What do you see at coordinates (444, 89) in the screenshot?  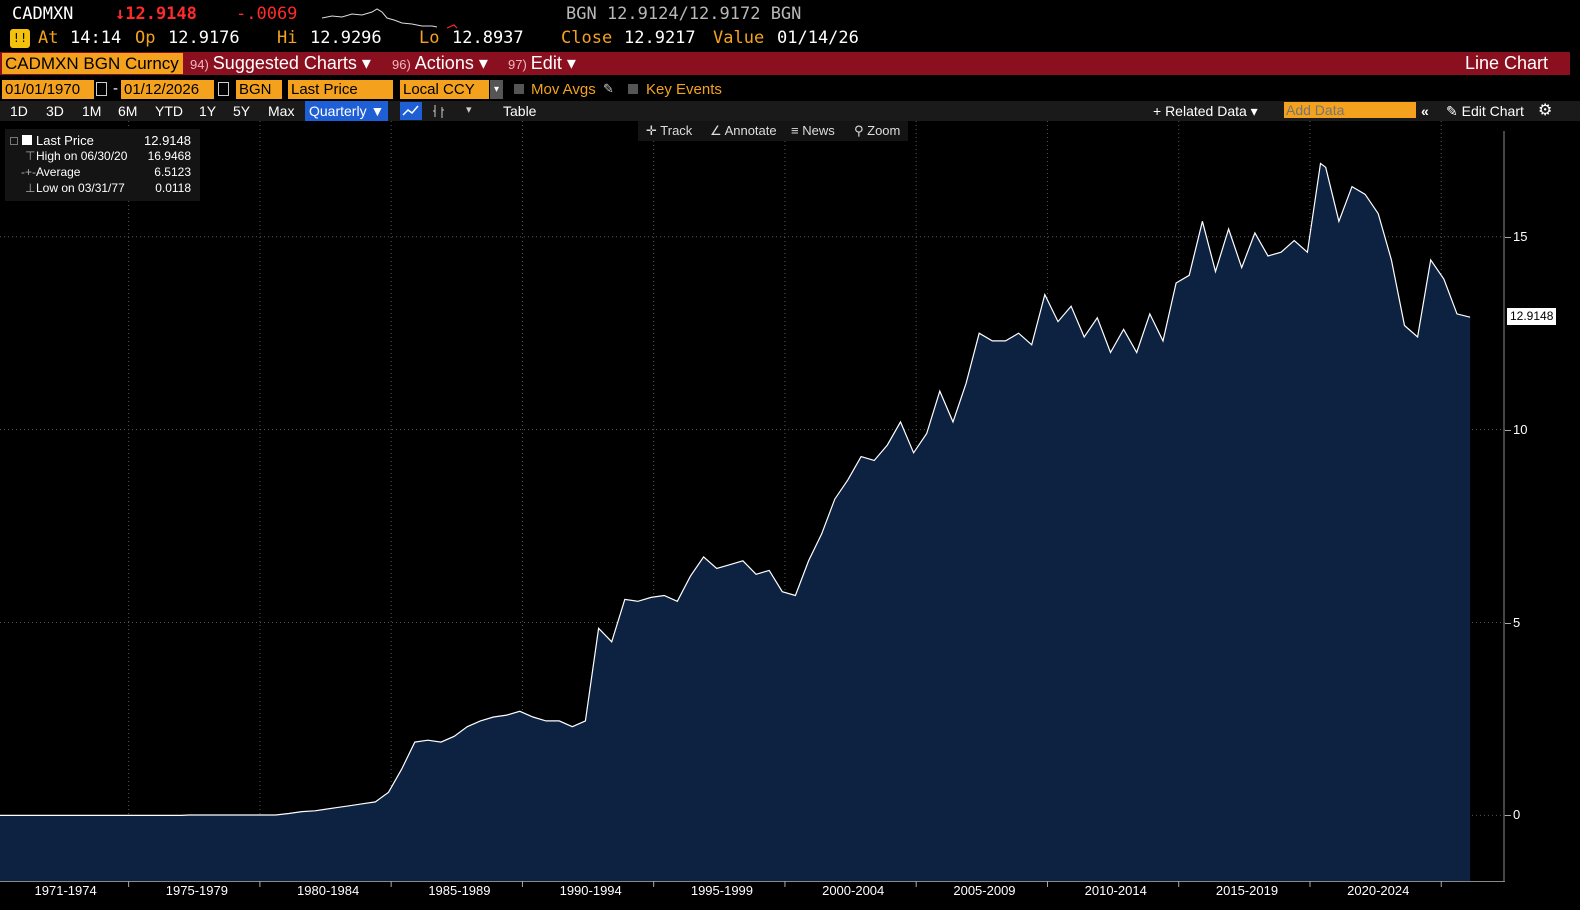 I see `currency-selector: Local CCY` at bounding box center [444, 89].